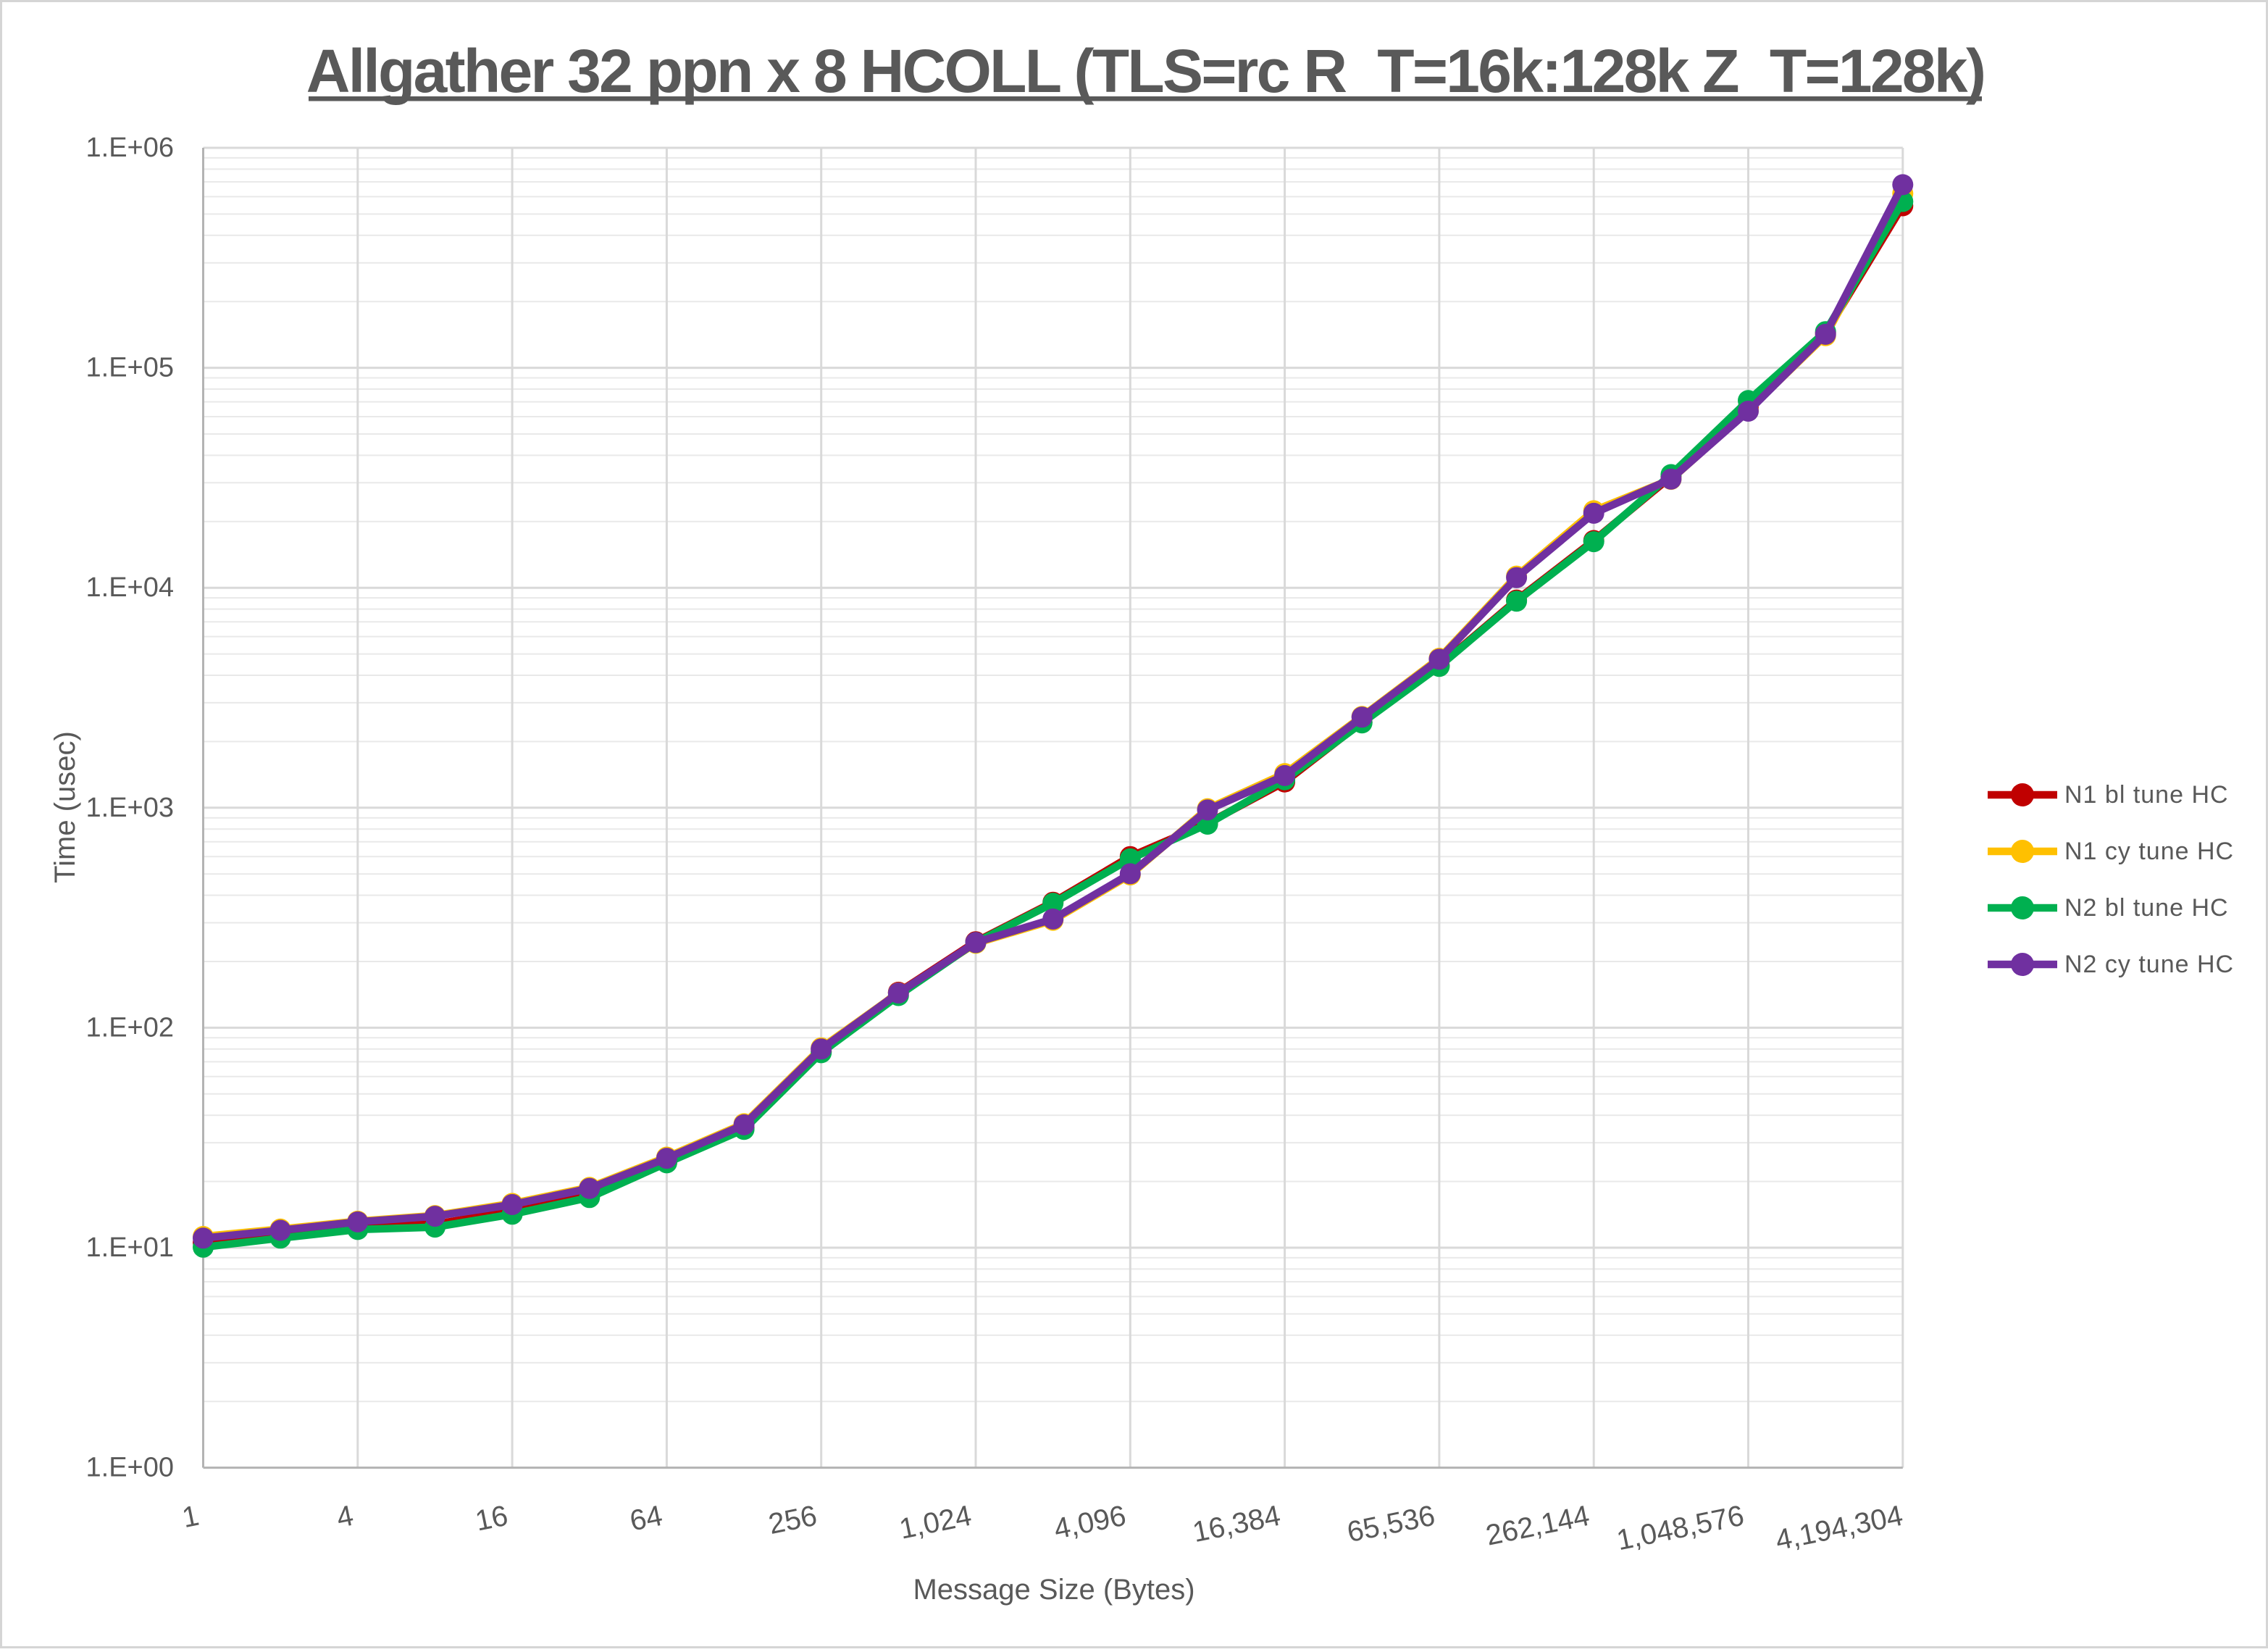 This screenshot has height=1652, width=2268. I want to click on svg-text: 1.E+03, so click(131, 808).